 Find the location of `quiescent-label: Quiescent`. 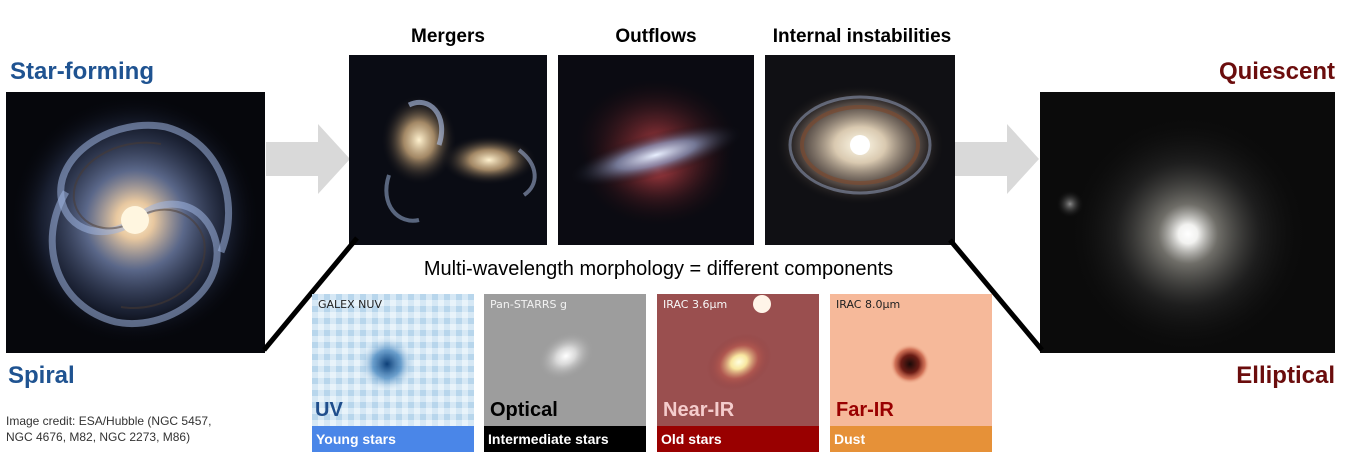

quiescent-label: Quiescent is located at coordinates (1276, 71).